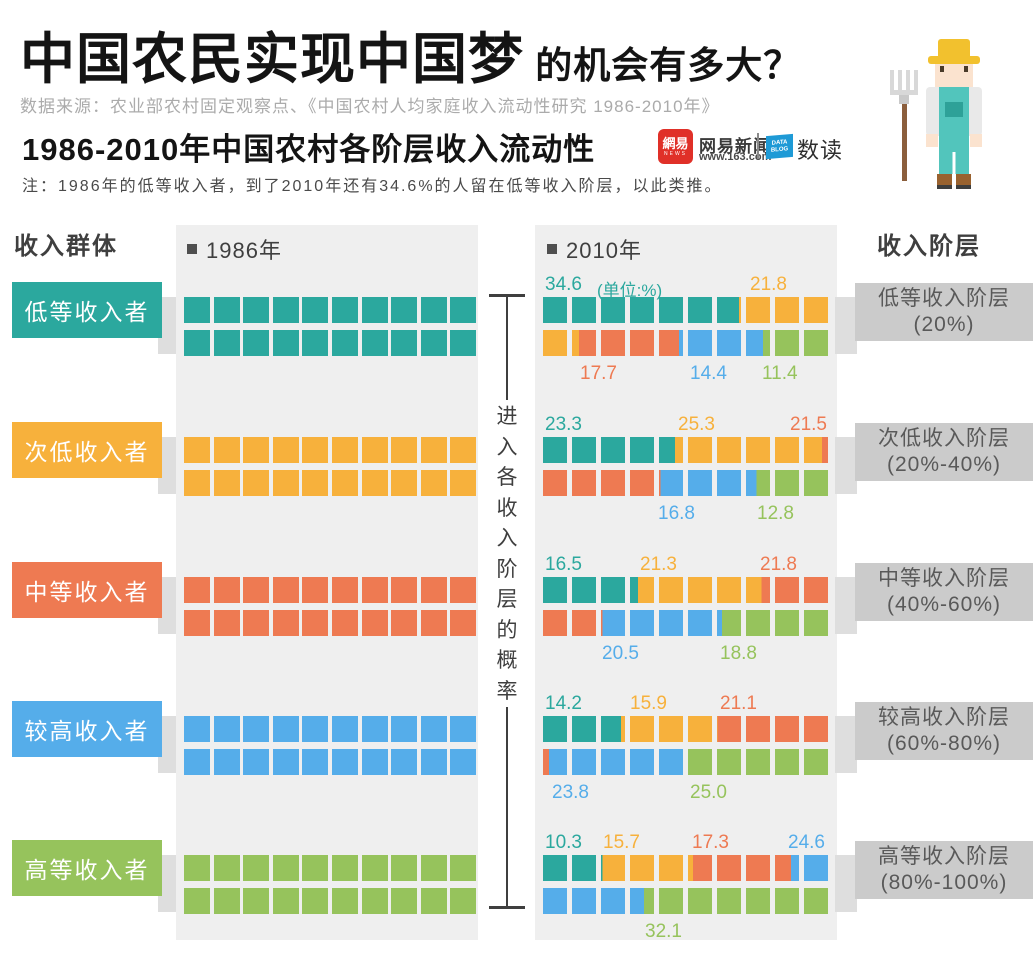 This screenshot has width=1036, height=955. I want to click on group-connector-left, so click(167, 325).